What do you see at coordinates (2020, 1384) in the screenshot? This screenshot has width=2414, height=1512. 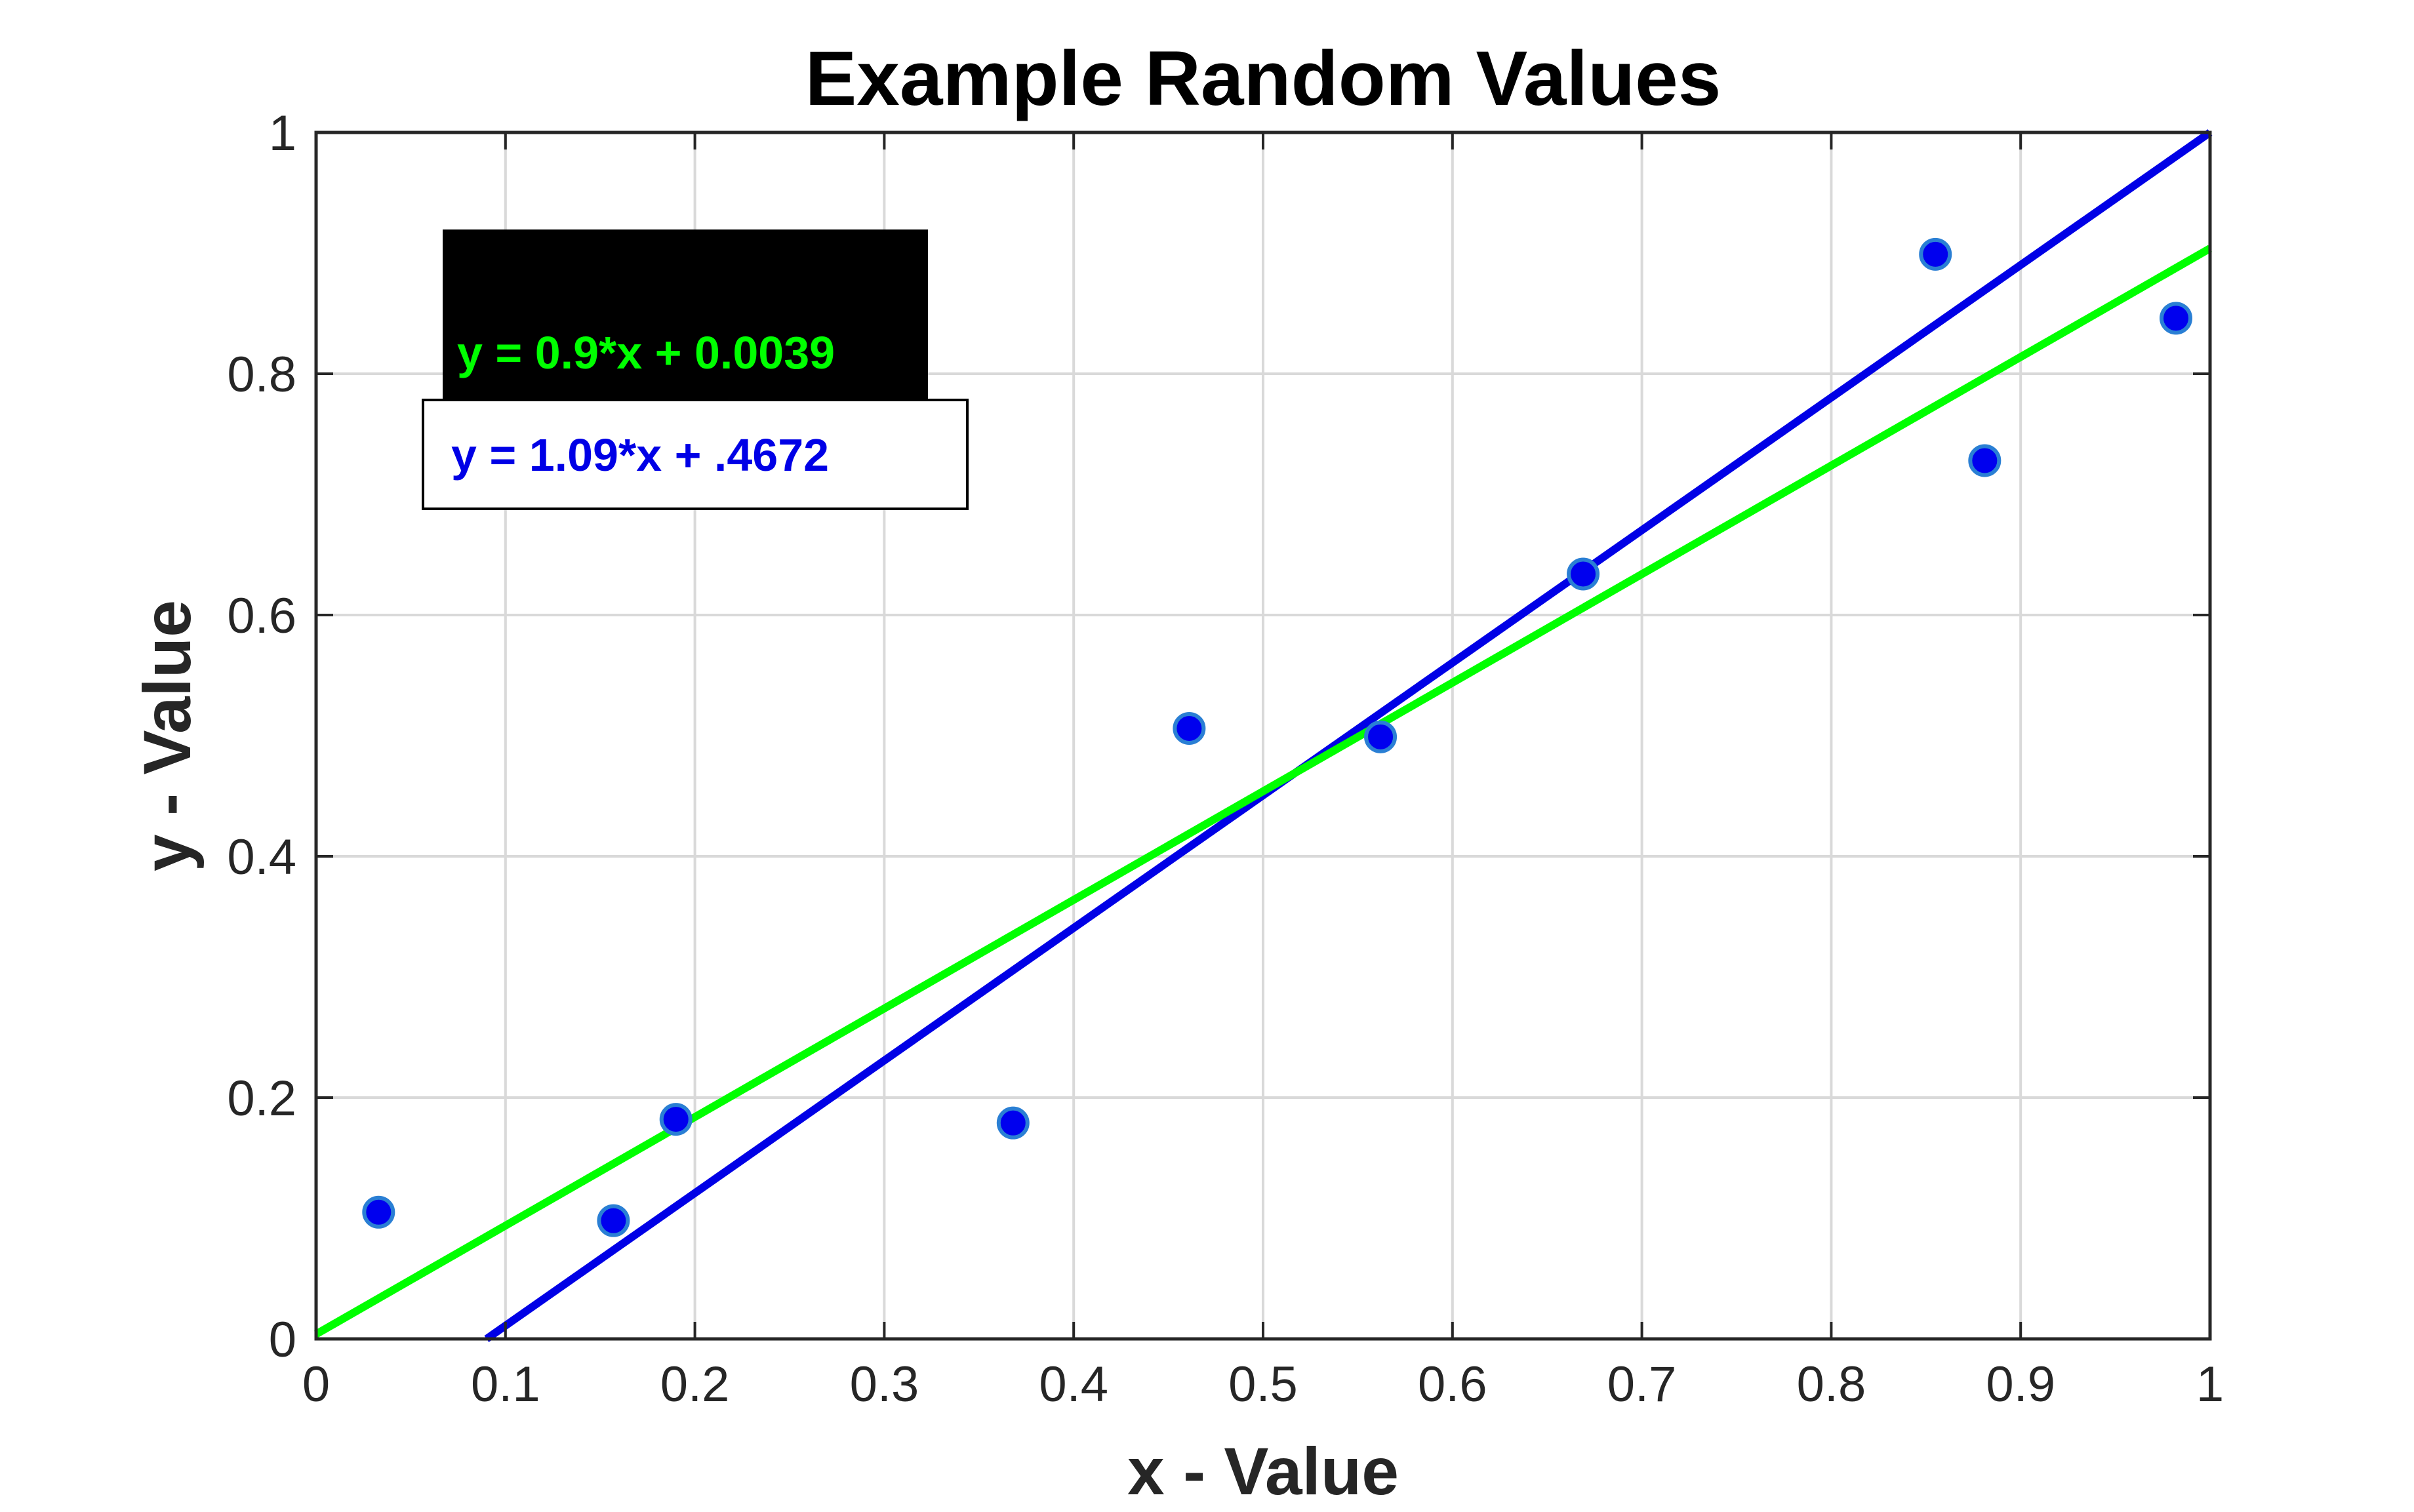 I see `x-tick-label: 0.9` at bounding box center [2020, 1384].